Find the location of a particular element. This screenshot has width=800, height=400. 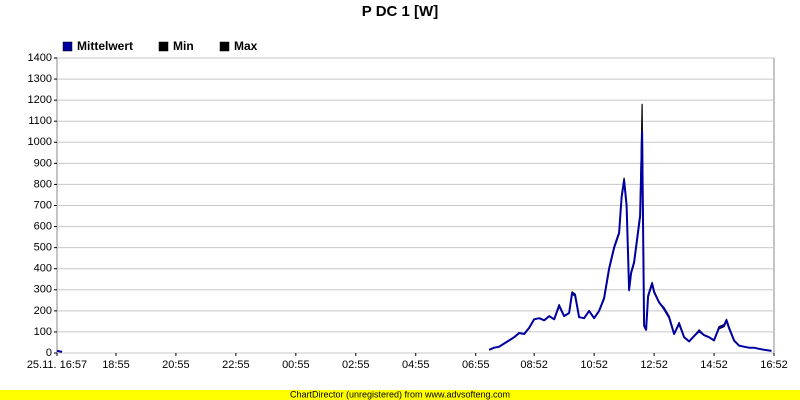

y-tick-label: 1200 is located at coordinates (40, 100).